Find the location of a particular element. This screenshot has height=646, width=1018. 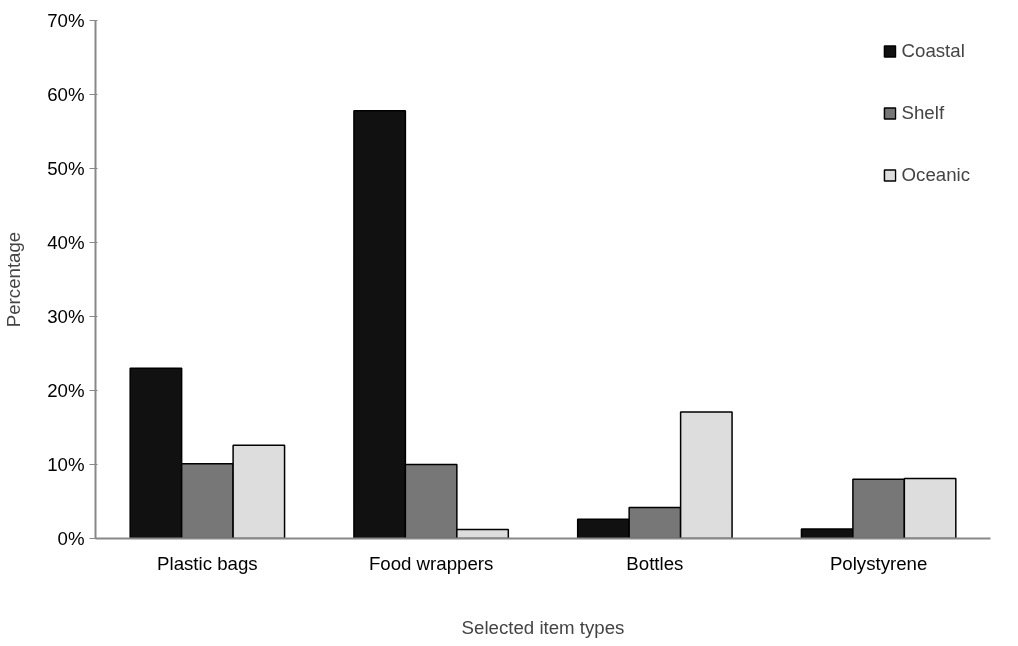

legend-label: Oceanic is located at coordinates (935, 175).